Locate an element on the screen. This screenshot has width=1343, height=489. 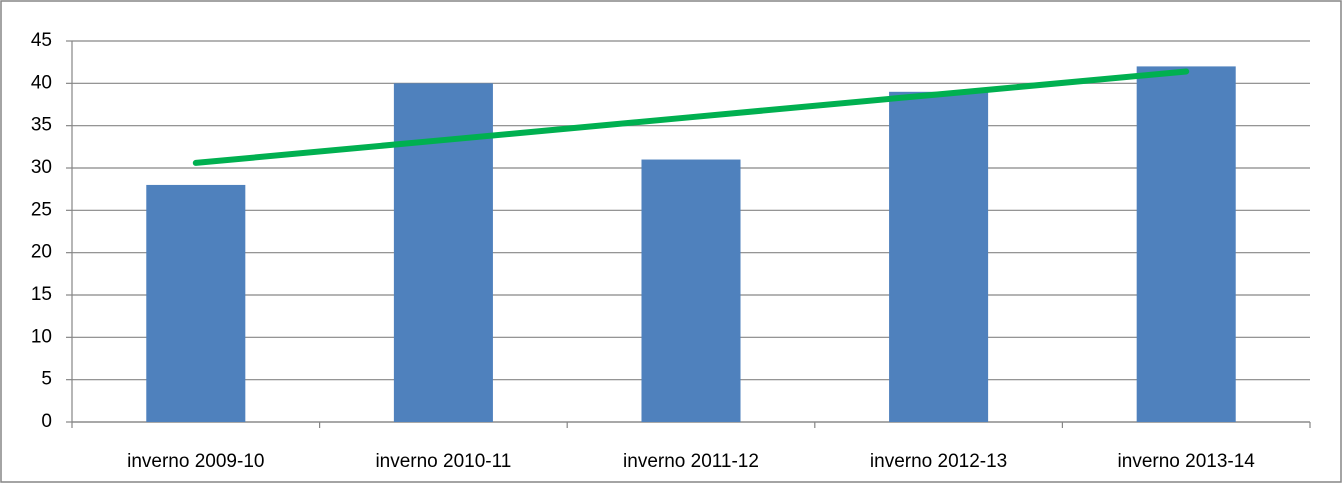
y-tick-label: 10 is located at coordinates (41, 336).